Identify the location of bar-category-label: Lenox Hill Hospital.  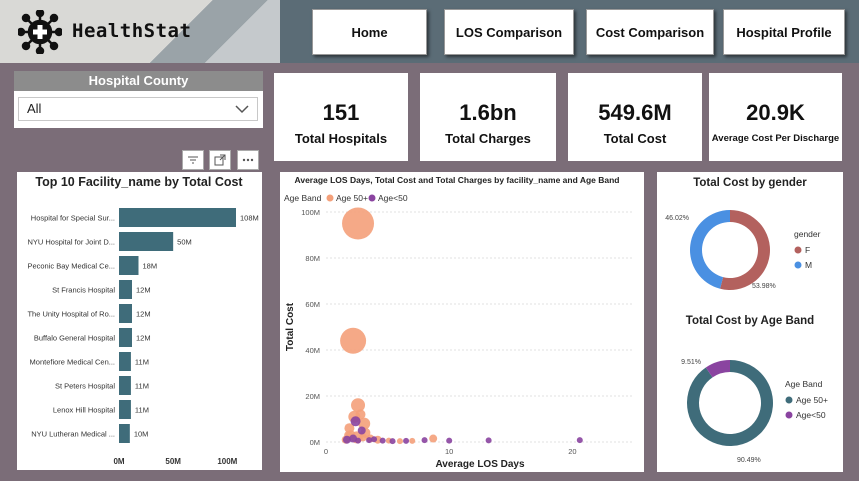
(84, 410).